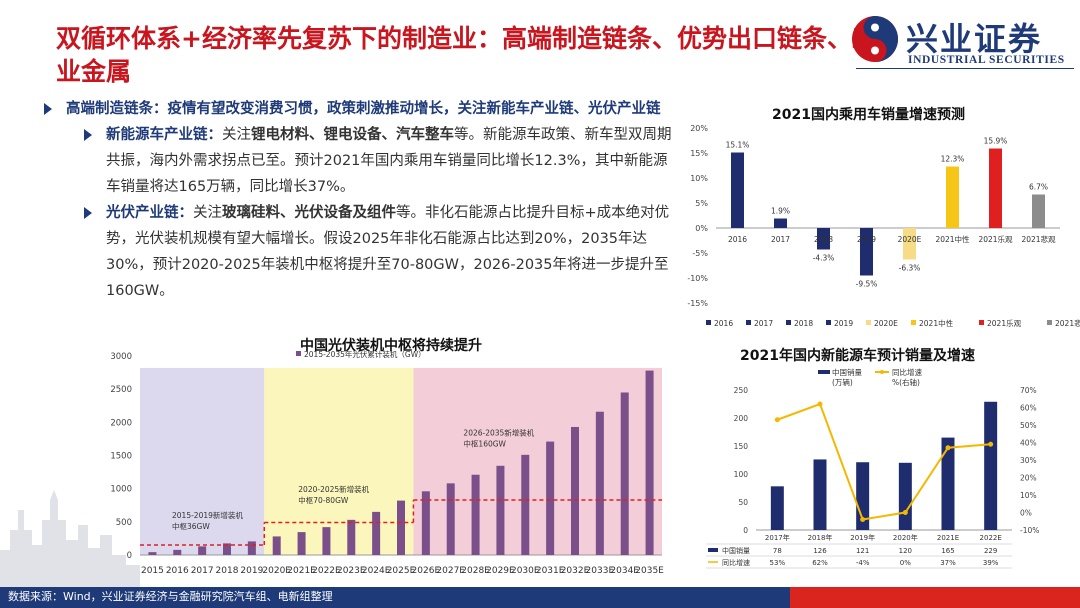 The image size is (1080, 608). Describe the element at coordinates (910, 268) in the screenshot. I see `data-label: -6.3%` at that location.